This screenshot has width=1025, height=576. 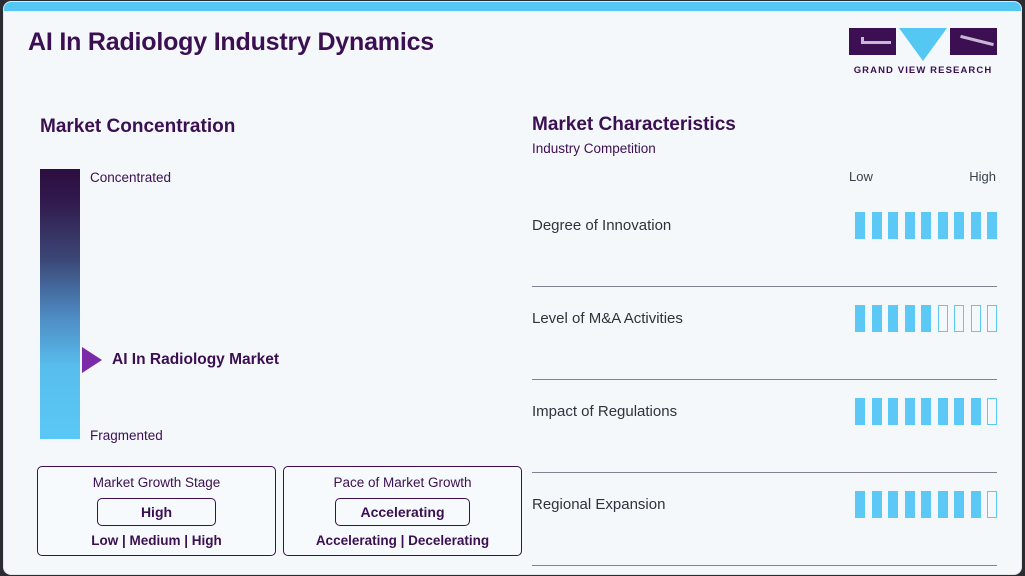 What do you see at coordinates (764, 240) in the screenshot?
I see `characteristic-row: Degree of Innovation` at bounding box center [764, 240].